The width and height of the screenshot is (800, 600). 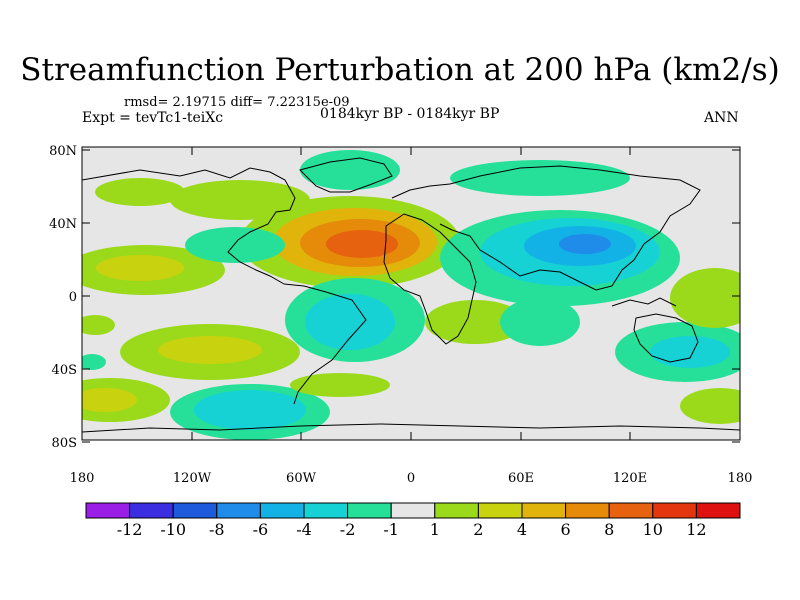 What do you see at coordinates (240, 200) in the screenshot?
I see `contour-north-atlantic` at bounding box center [240, 200].